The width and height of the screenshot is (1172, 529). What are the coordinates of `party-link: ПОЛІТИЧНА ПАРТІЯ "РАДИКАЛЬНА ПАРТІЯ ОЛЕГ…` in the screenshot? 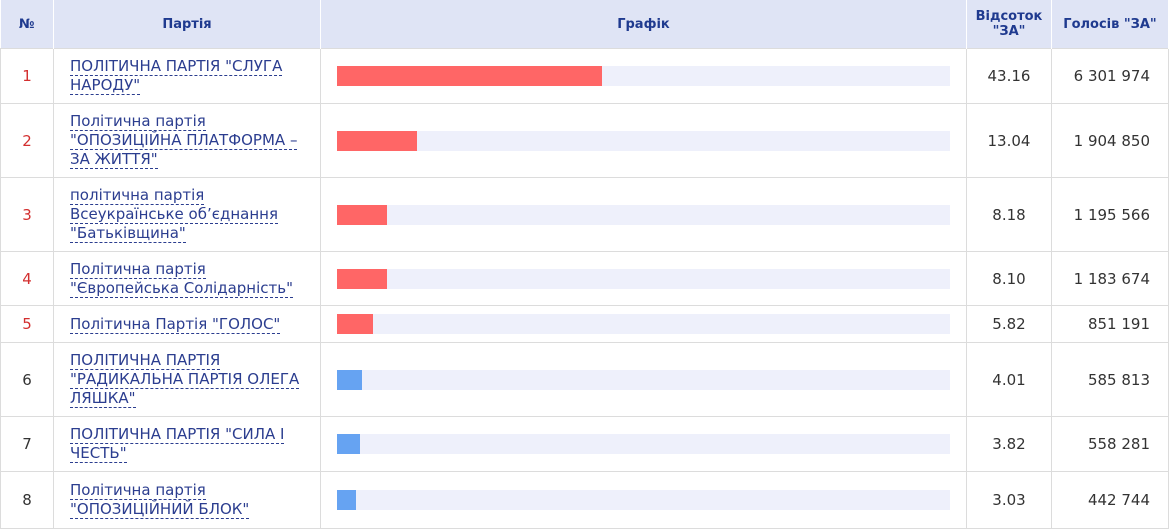 It's located at (185, 379).